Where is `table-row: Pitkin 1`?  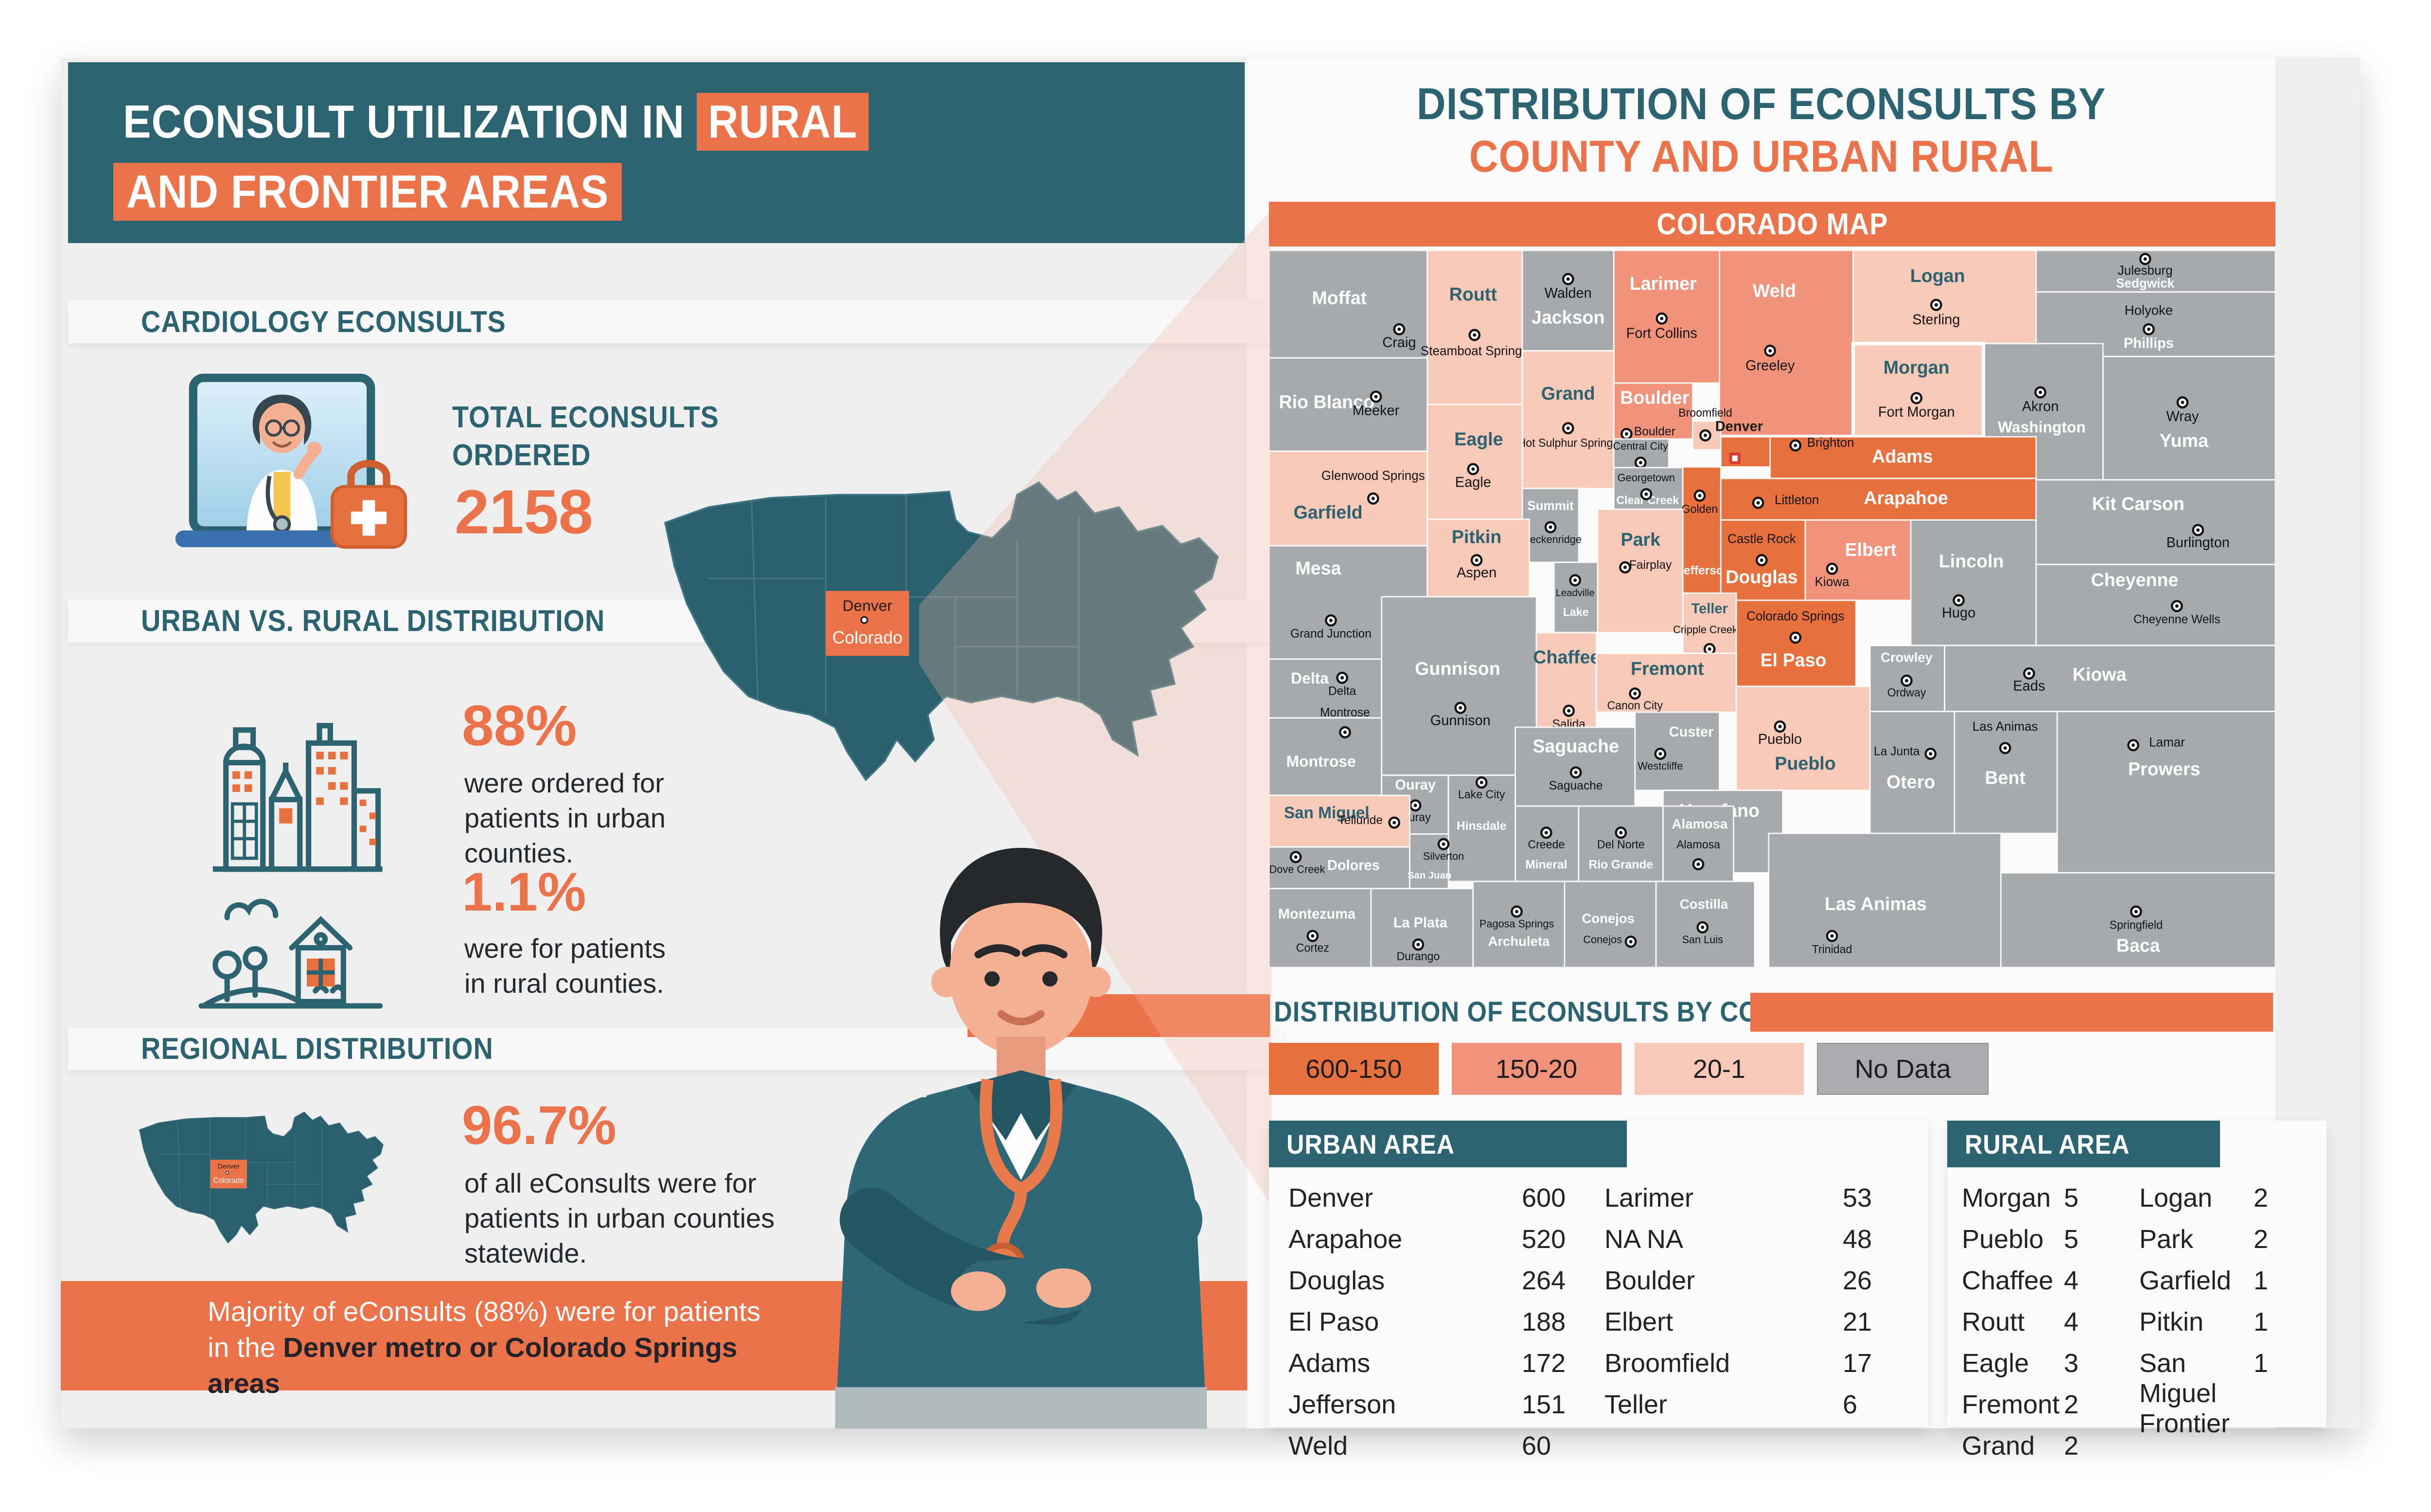 table-row: Pitkin 1 is located at coordinates (2225, 1322).